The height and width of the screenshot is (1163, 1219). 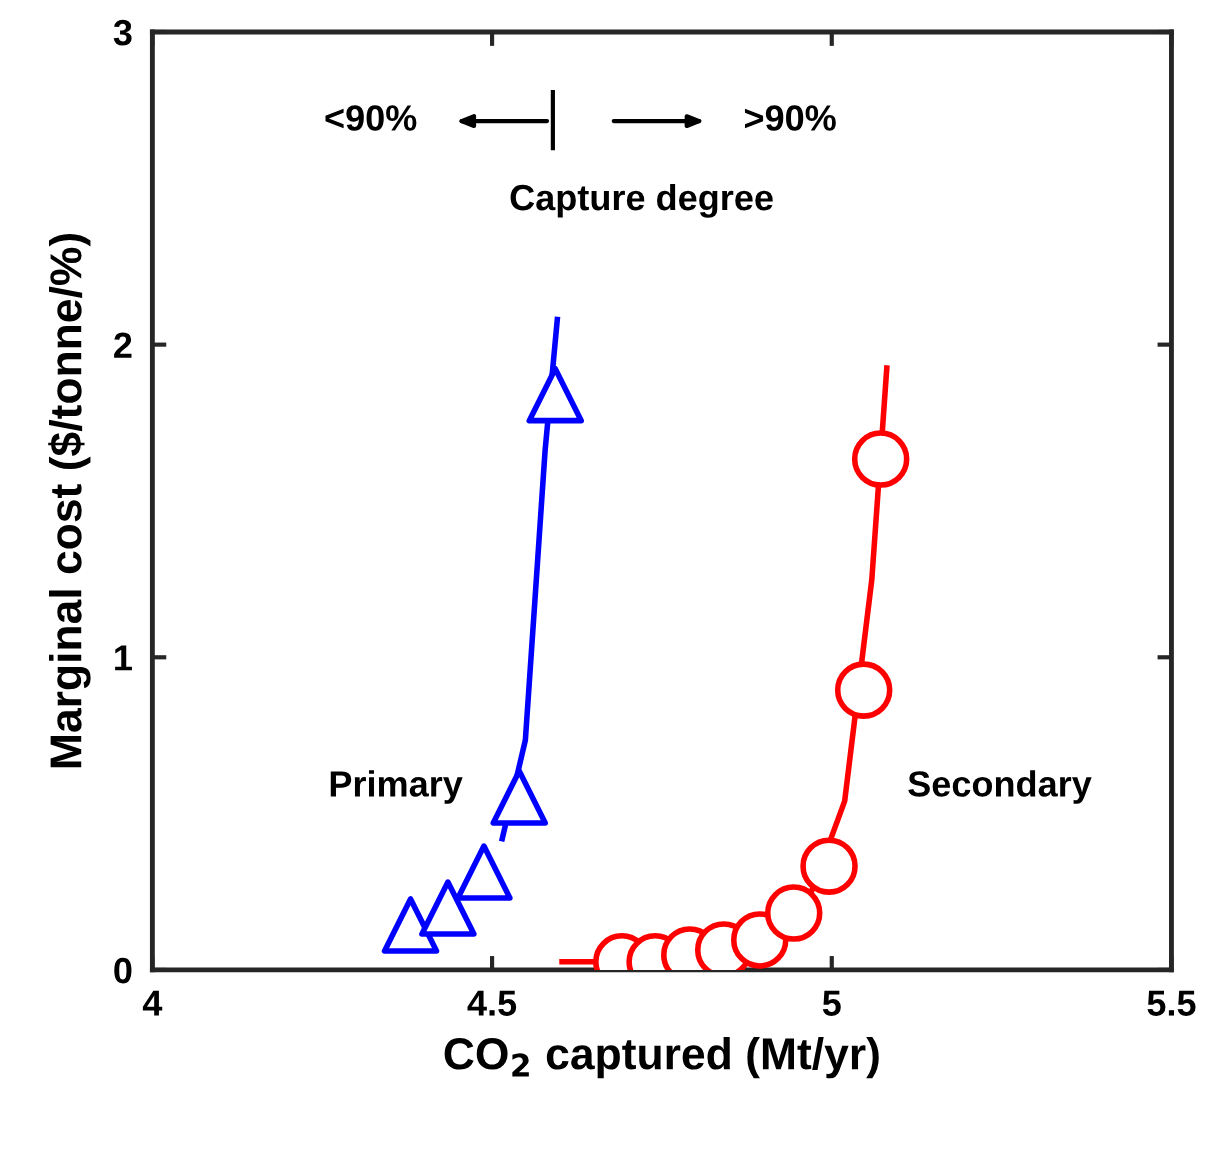 What do you see at coordinates (396, 787) in the screenshot?
I see `series-label: Primary` at bounding box center [396, 787].